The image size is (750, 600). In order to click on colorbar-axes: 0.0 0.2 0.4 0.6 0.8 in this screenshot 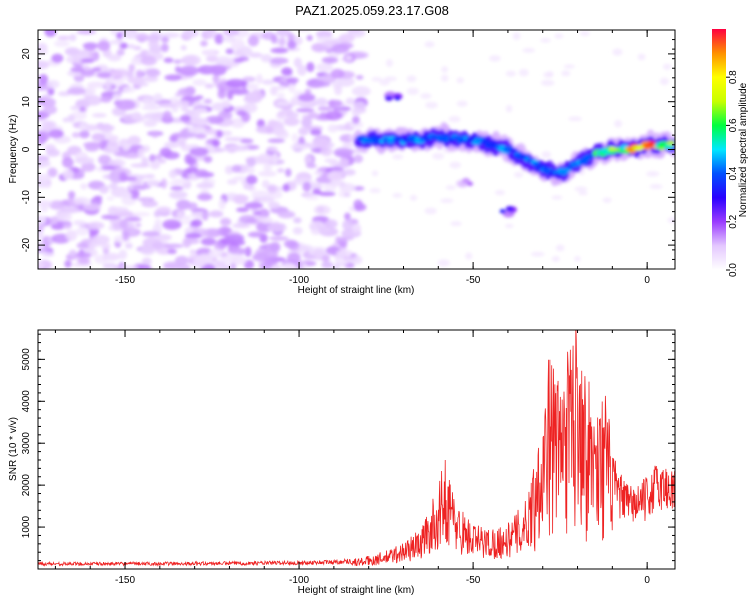, I will do `click(732, 173)`.